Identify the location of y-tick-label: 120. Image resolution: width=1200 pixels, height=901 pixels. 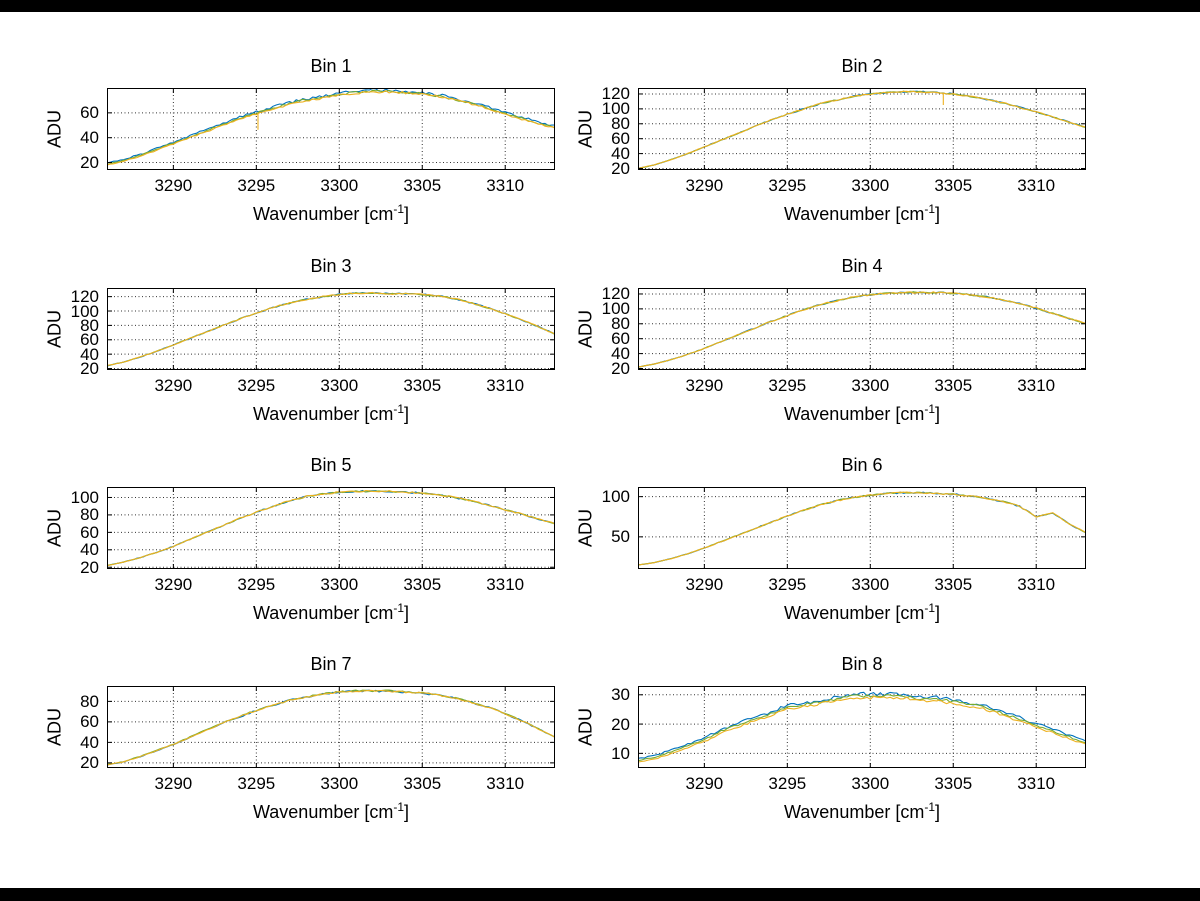
(615, 294).